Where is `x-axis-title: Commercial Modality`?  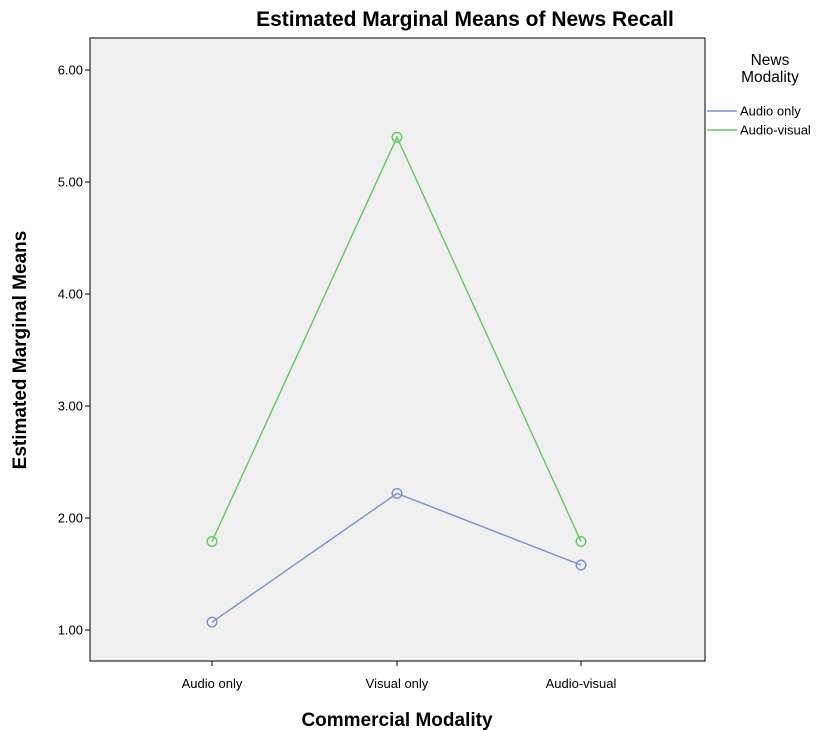
x-axis-title: Commercial Modality is located at coordinates (397, 720).